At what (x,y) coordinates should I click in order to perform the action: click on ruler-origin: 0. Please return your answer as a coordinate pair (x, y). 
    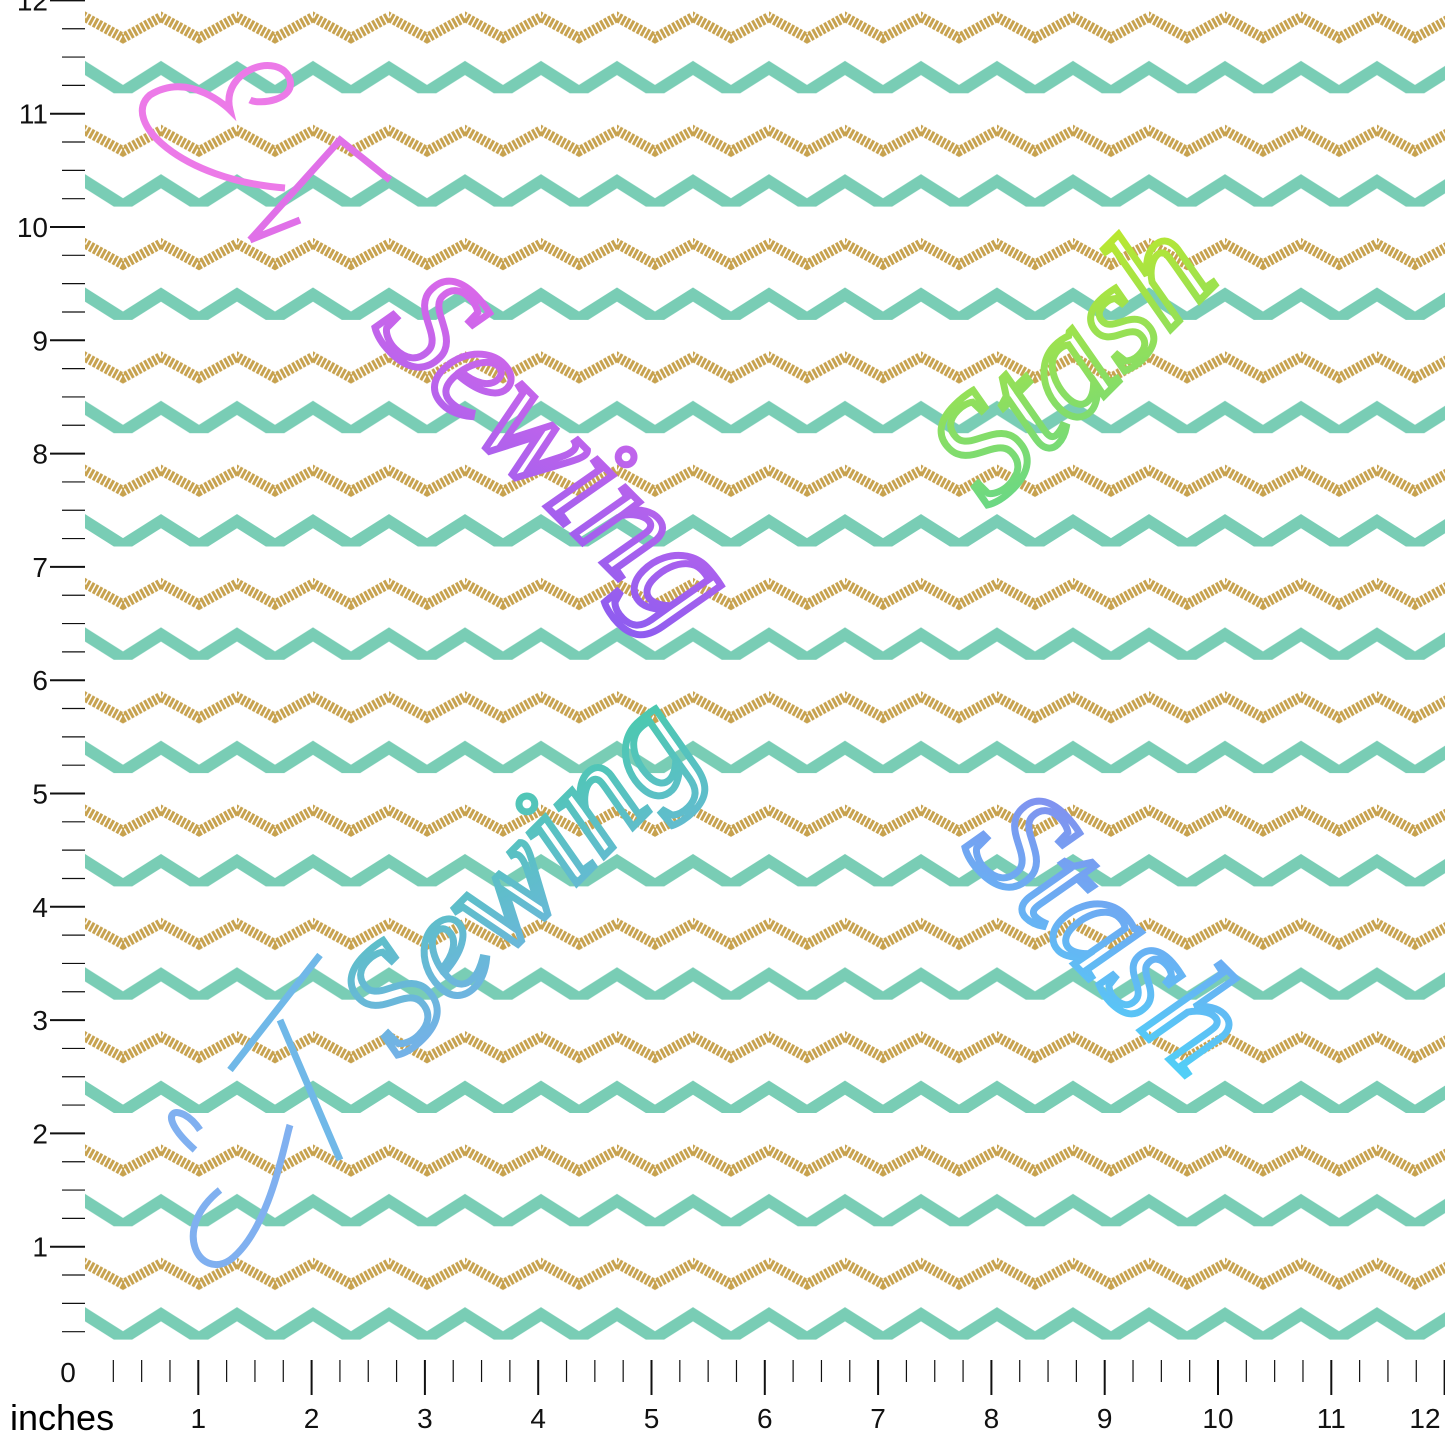
    Looking at the image, I should click on (68, 1372).